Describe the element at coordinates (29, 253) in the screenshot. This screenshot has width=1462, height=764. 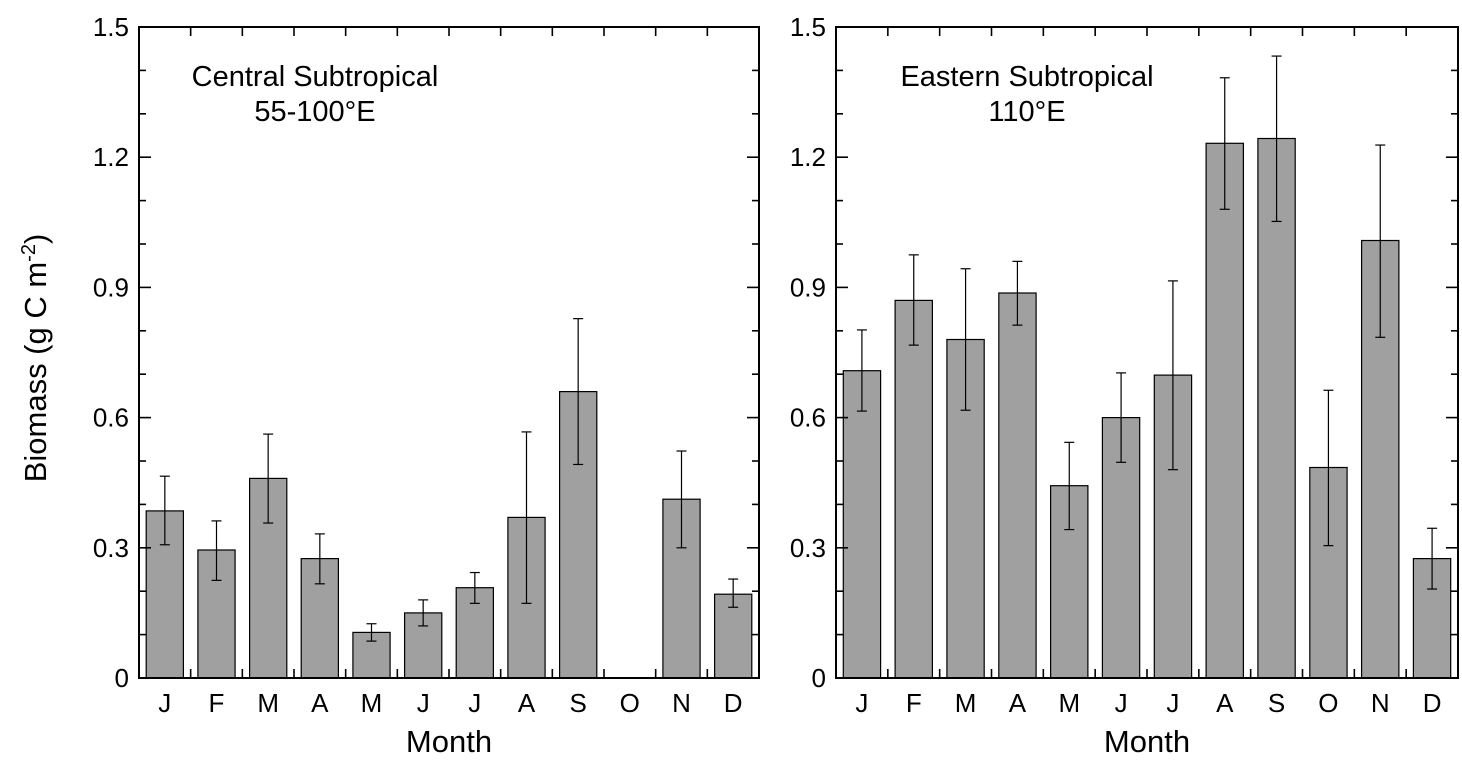
I see `y-axis-title-superscript: -2` at that location.